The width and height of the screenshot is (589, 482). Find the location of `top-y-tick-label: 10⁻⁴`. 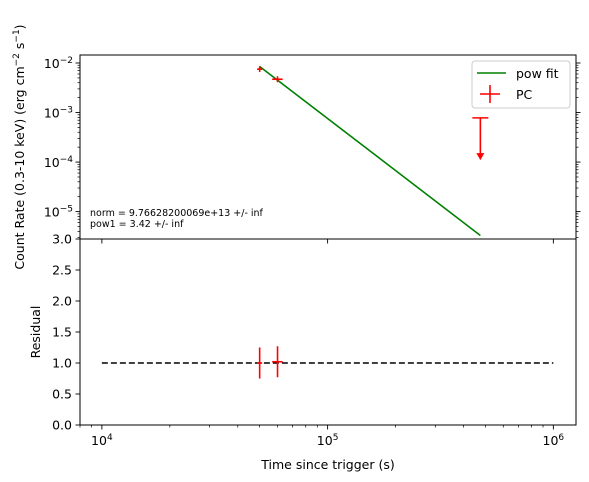

top-y-tick-label: 10⁻⁴ is located at coordinates (58, 162).